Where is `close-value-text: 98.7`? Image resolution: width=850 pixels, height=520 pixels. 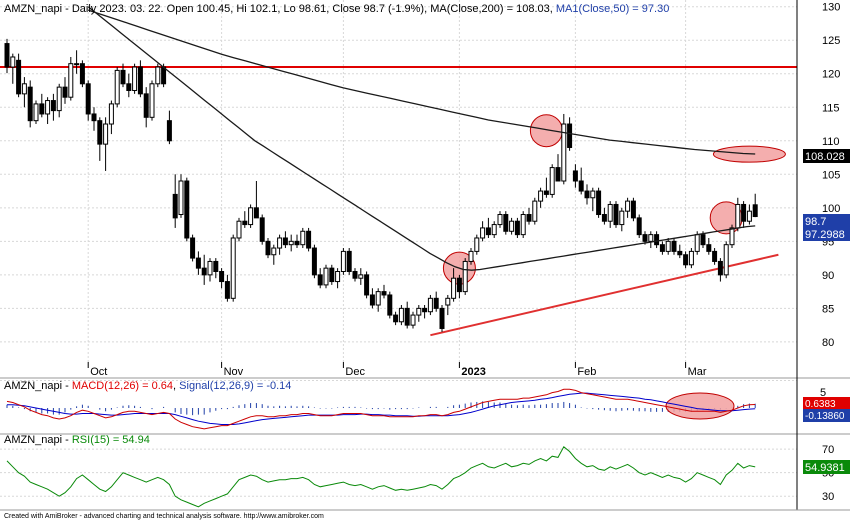
close-value-text: 98.7 is located at coordinates (815, 222).